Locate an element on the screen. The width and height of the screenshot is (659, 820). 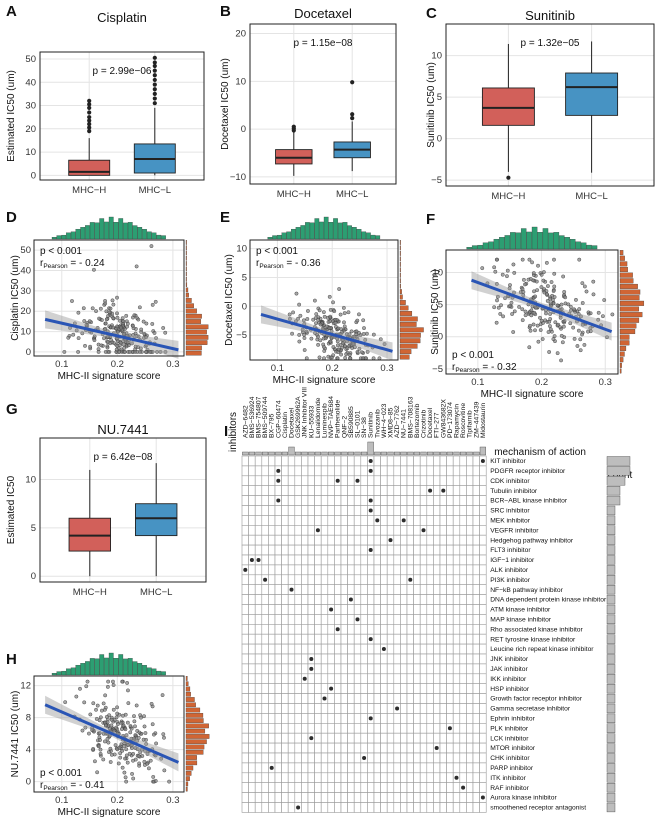
y-tick-label: 30 is located at coordinates (30, 106).